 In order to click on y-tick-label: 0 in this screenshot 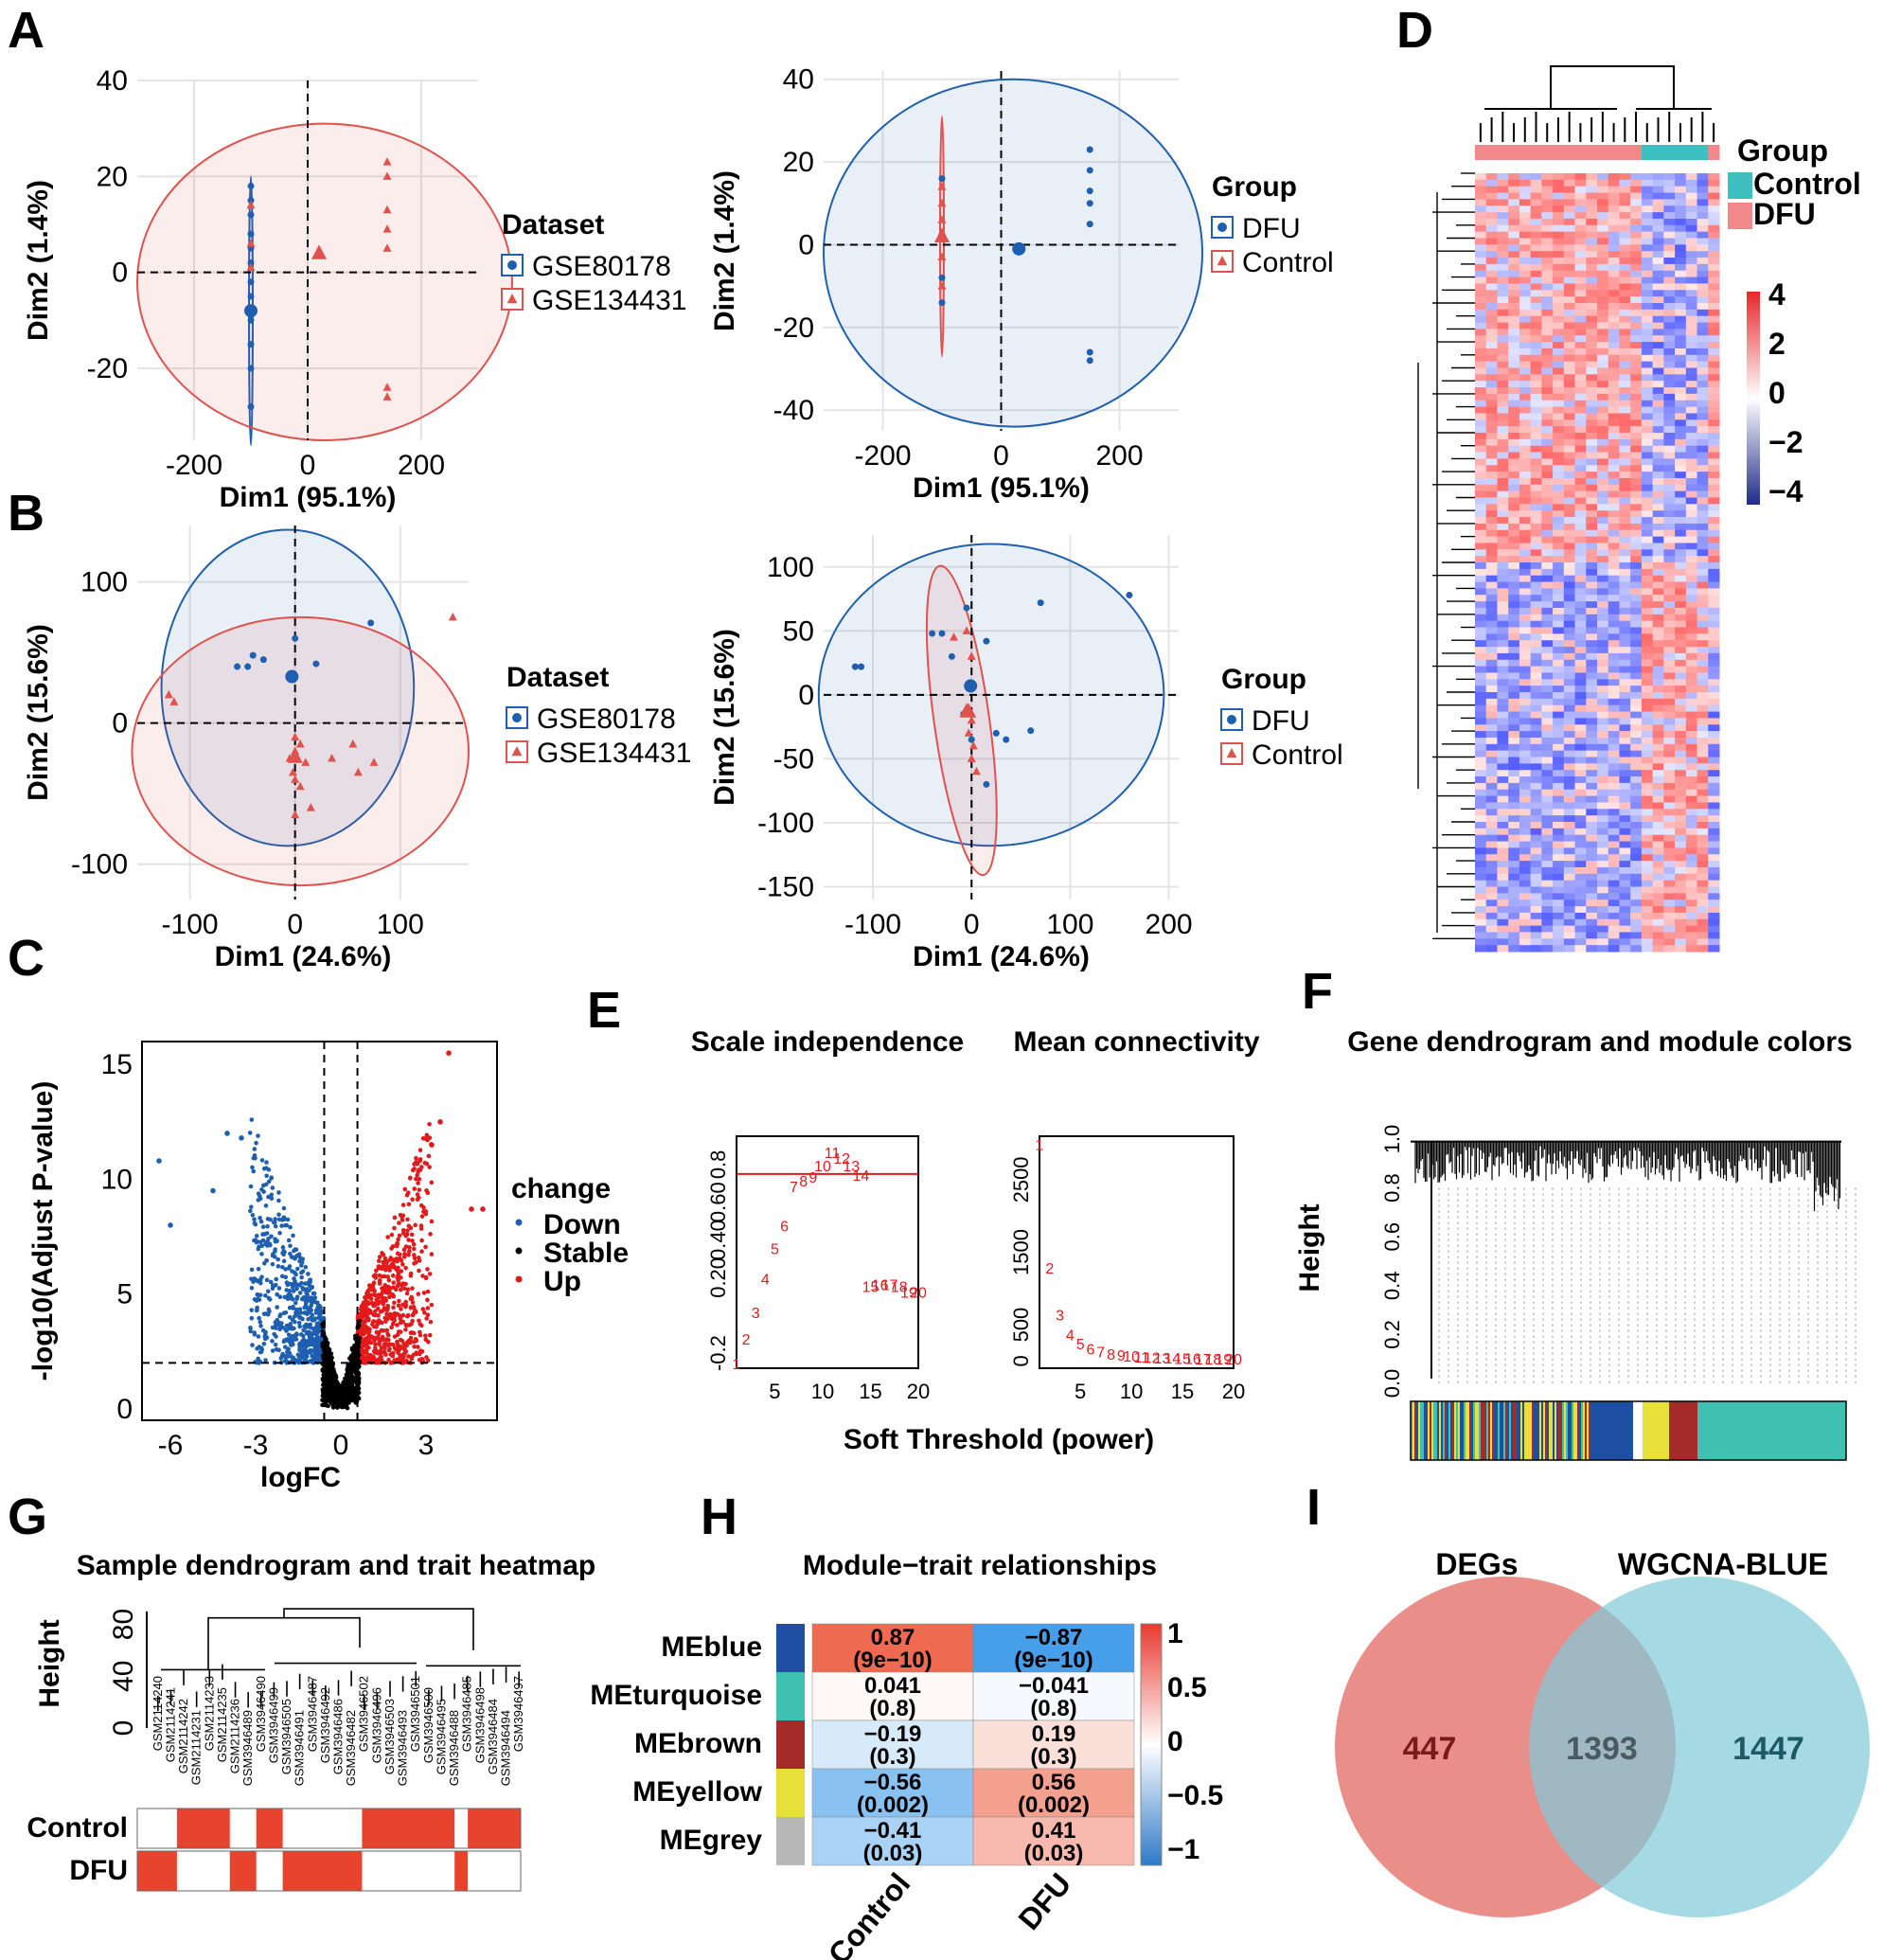, I will do `click(806, 244)`.